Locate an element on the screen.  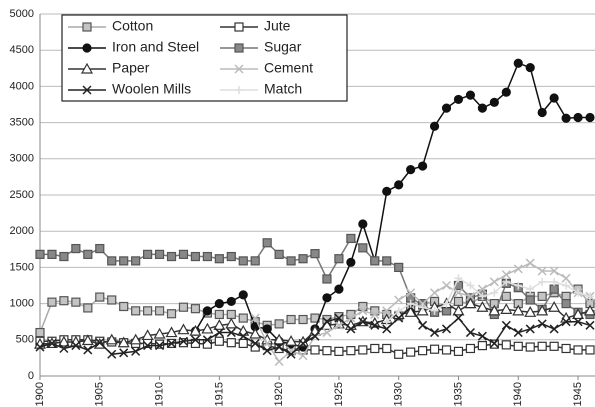
legend-label: Cement is located at coordinates (288, 68).